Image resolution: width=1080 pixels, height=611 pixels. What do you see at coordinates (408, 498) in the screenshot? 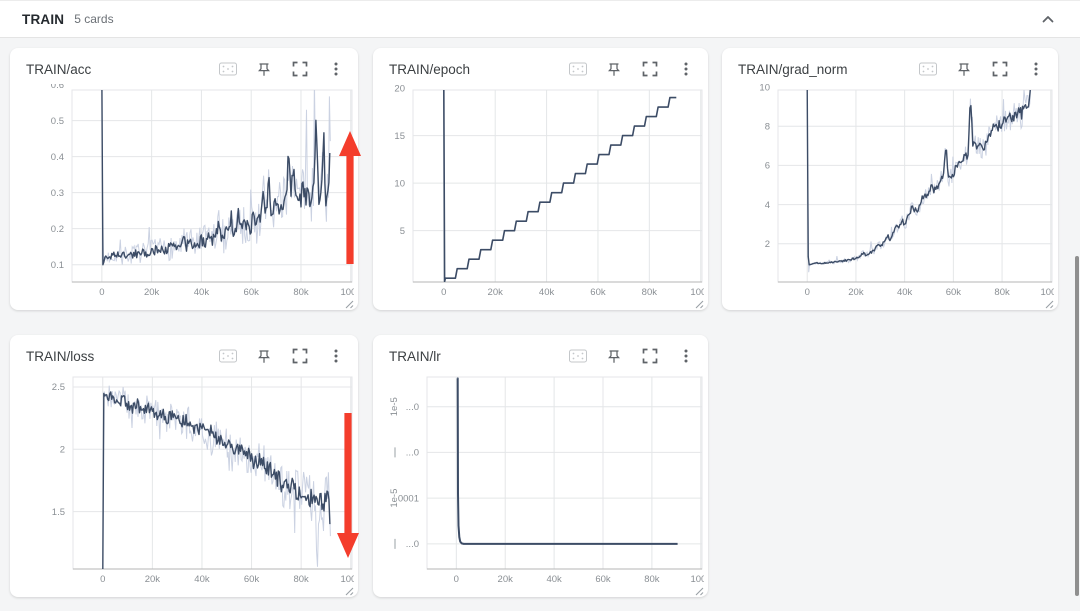
I see `y-tick-label: 0001` at bounding box center [408, 498].